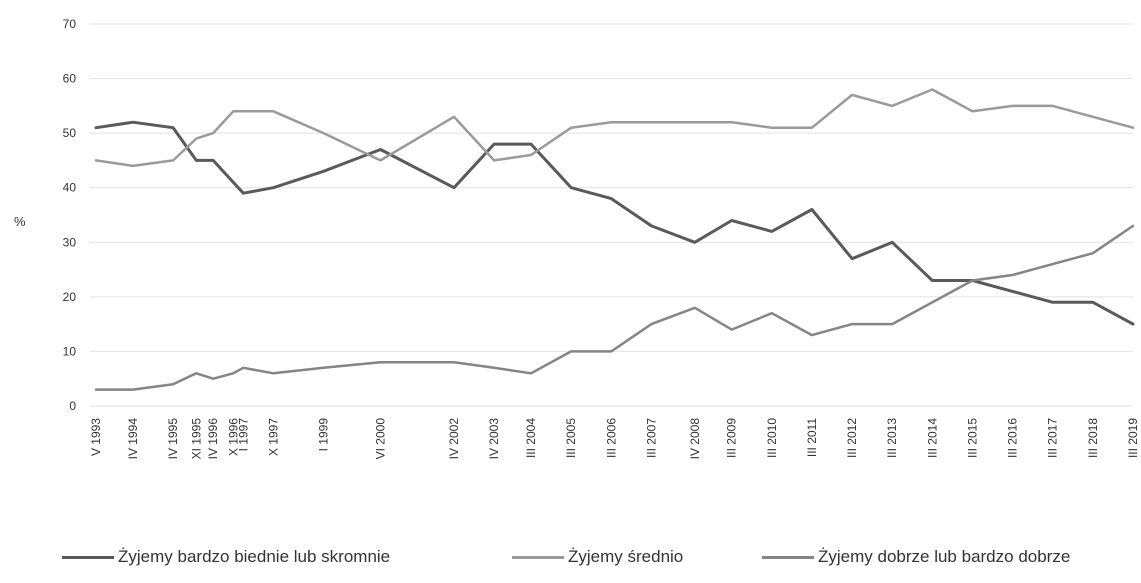  I want to click on legend-item-good: Żyjemy dobrze lub bardzo dobrze, so click(916, 557).